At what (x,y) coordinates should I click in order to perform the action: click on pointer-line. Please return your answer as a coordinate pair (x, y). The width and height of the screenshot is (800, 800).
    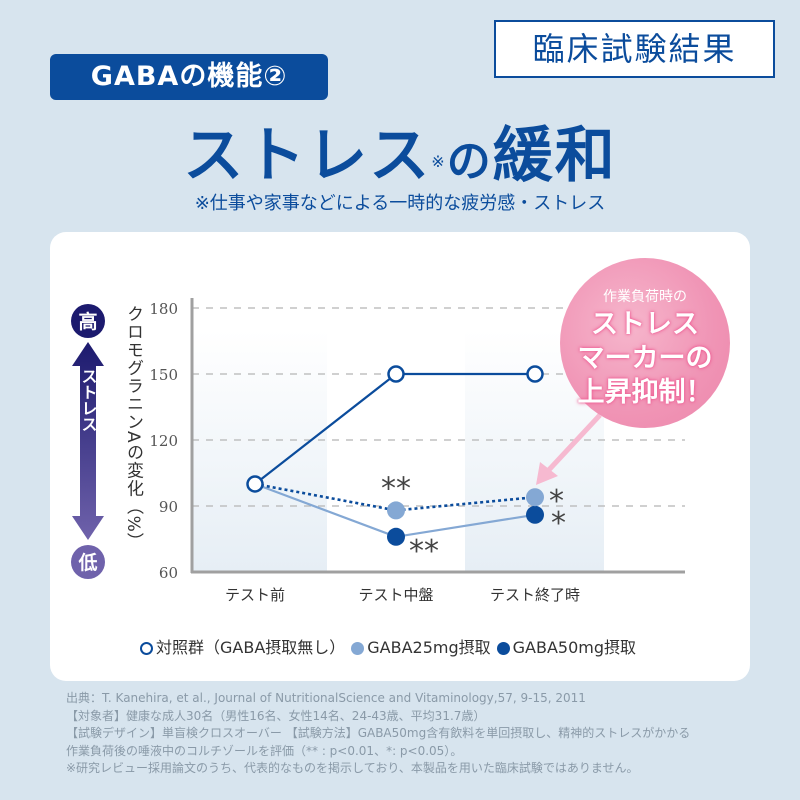
    Looking at the image, I should click on (573, 444).